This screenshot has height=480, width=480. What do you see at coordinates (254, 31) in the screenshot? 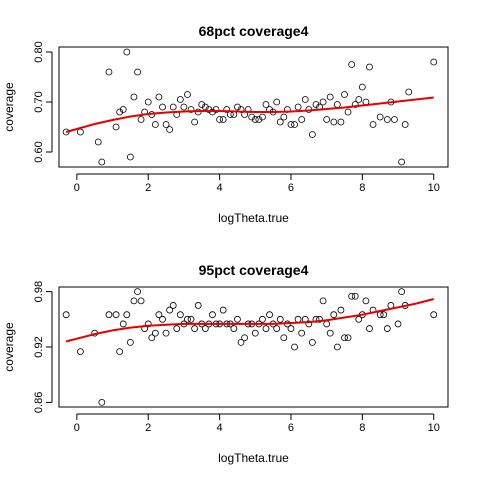
I see `chart-title: 68pct coverage4` at bounding box center [254, 31].